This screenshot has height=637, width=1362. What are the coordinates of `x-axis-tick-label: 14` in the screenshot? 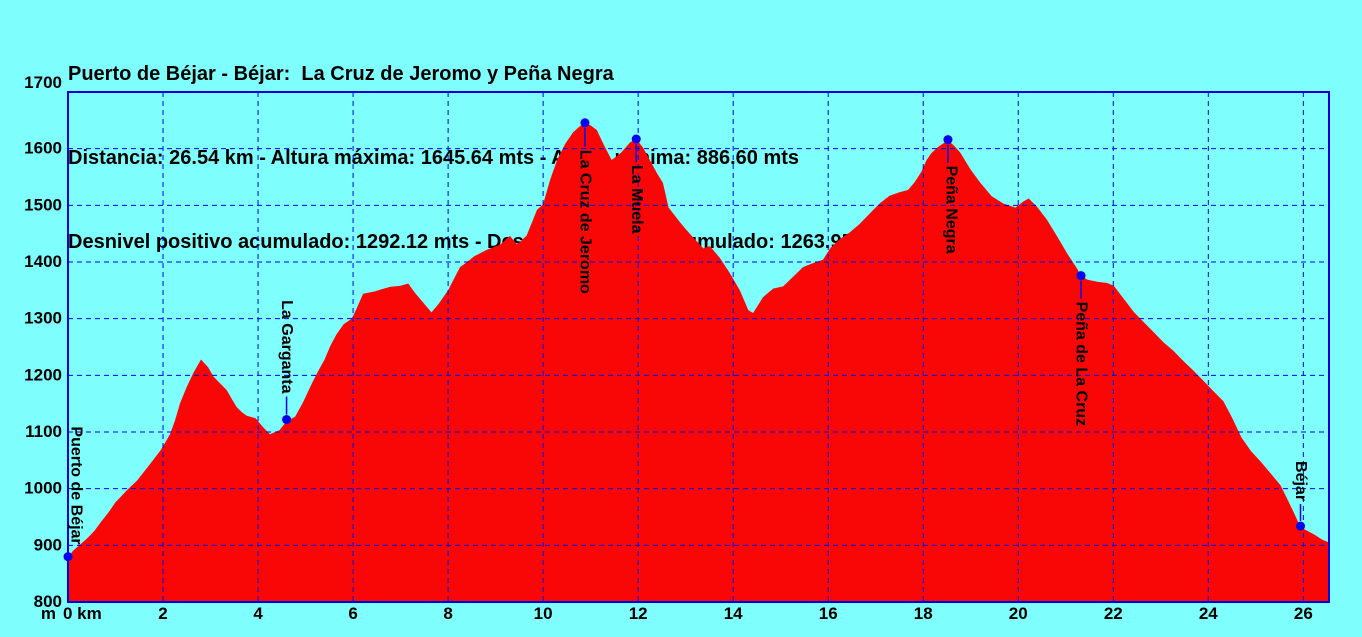 It's located at (733, 613).